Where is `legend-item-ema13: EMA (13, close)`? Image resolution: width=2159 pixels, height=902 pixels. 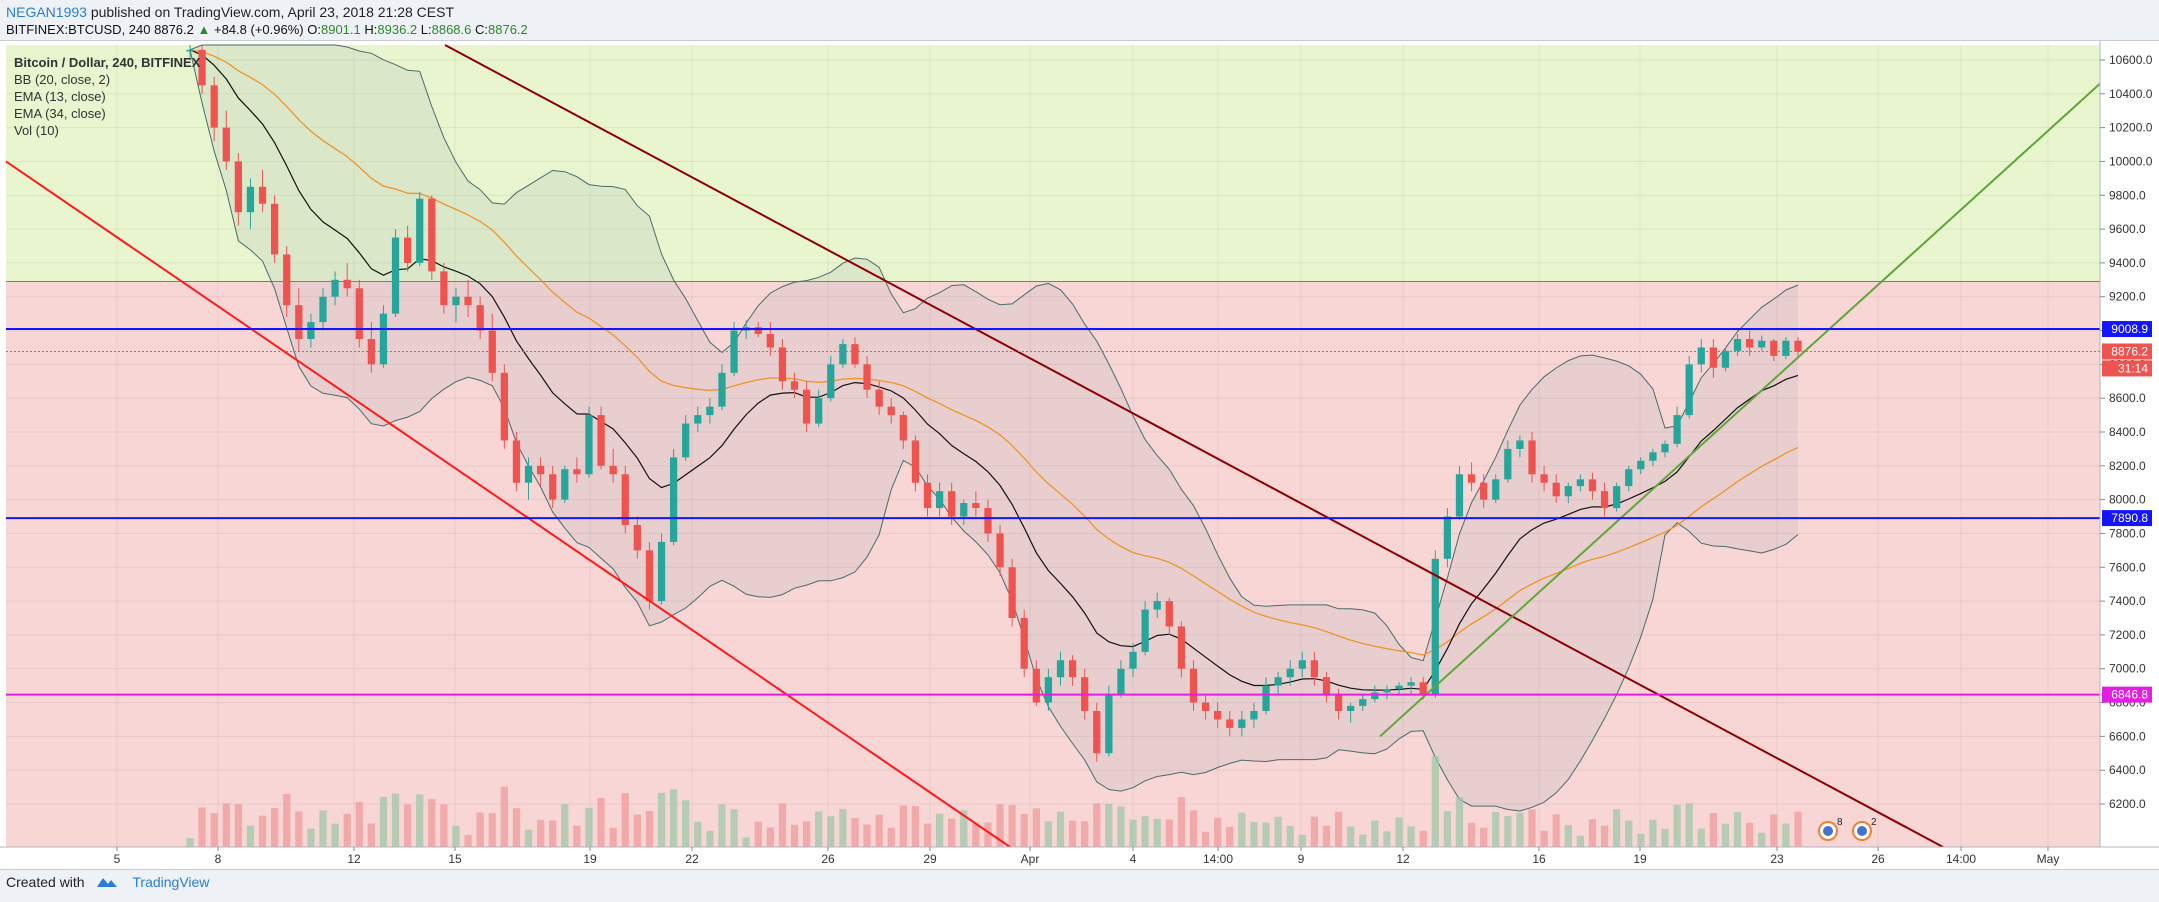
legend-item-ema13: EMA (13, close) is located at coordinates (60, 96).